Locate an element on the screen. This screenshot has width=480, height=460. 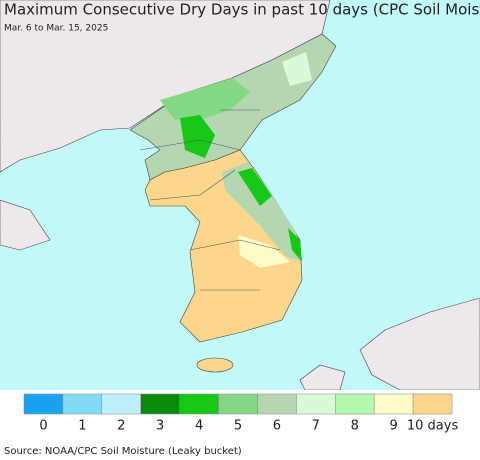
island is located at coordinates (215, 365).